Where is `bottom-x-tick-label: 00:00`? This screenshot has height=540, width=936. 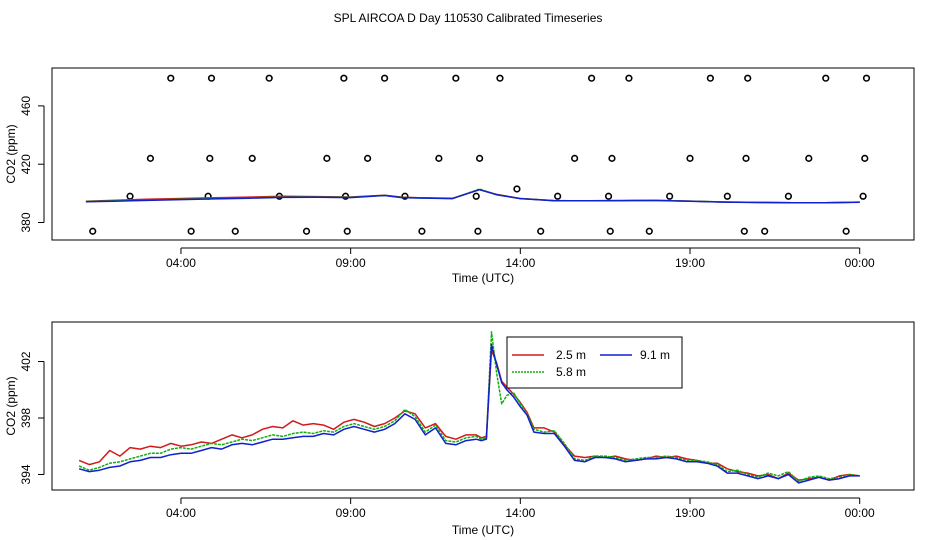 bottom-x-tick-label: 00:00 is located at coordinates (860, 513).